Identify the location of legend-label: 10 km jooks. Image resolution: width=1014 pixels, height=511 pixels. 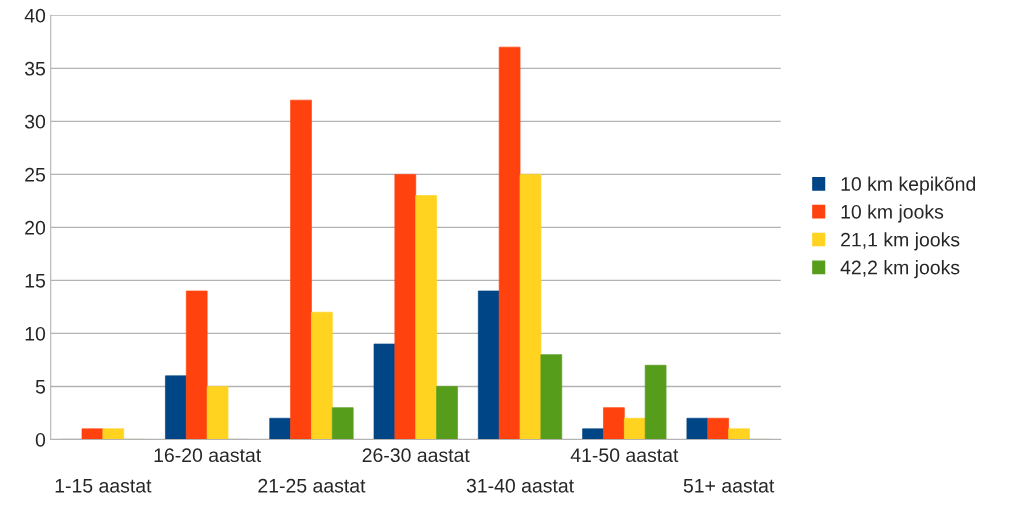
(892, 213).